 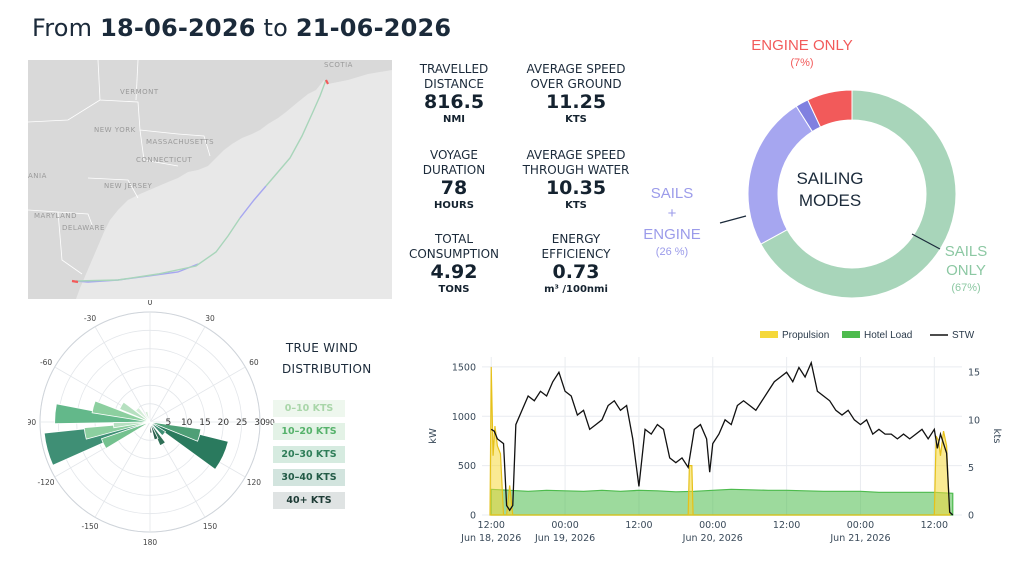 What do you see at coordinates (260, 423) in the screenshot?
I see `polar-radial-label: 30` at bounding box center [260, 423].